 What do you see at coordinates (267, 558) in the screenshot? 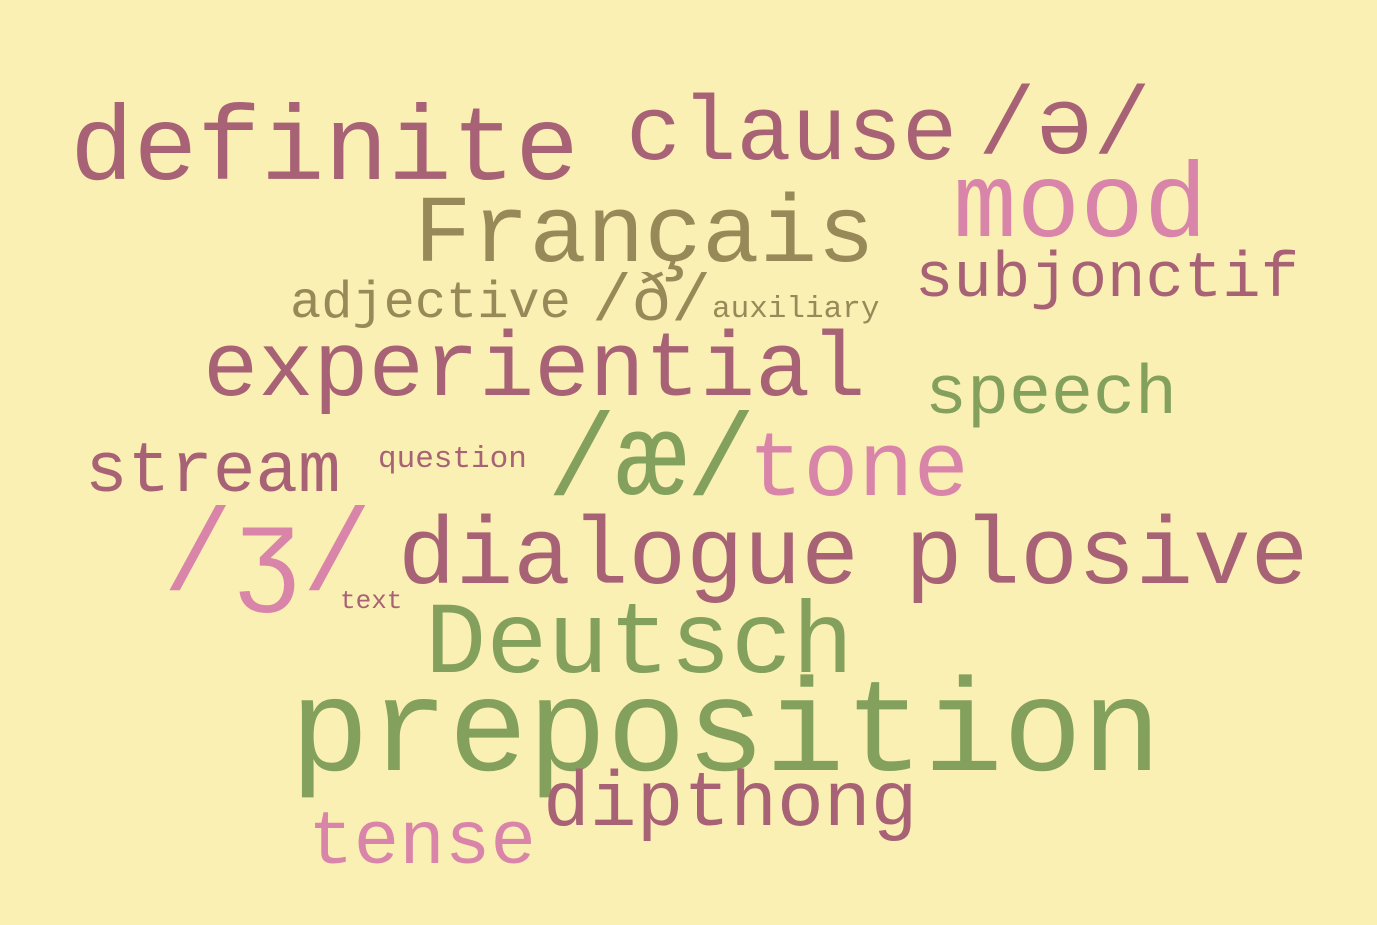
I see `word-ezh: /ʒ/` at bounding box center [267, 558].